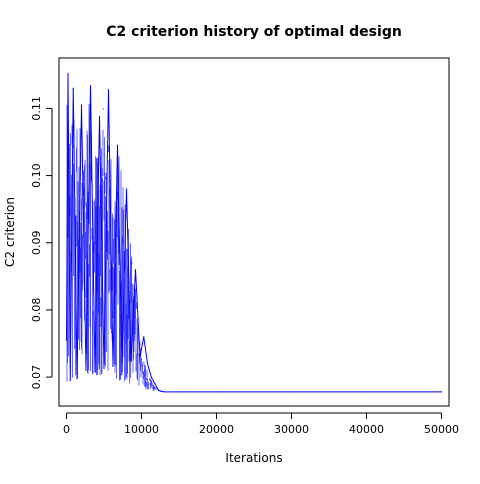 The width and height of the screenshot is (480, 484). Describe the element at coordinates (66, 429) in the screenshot. I see `x-tick-label: 0` at that location.